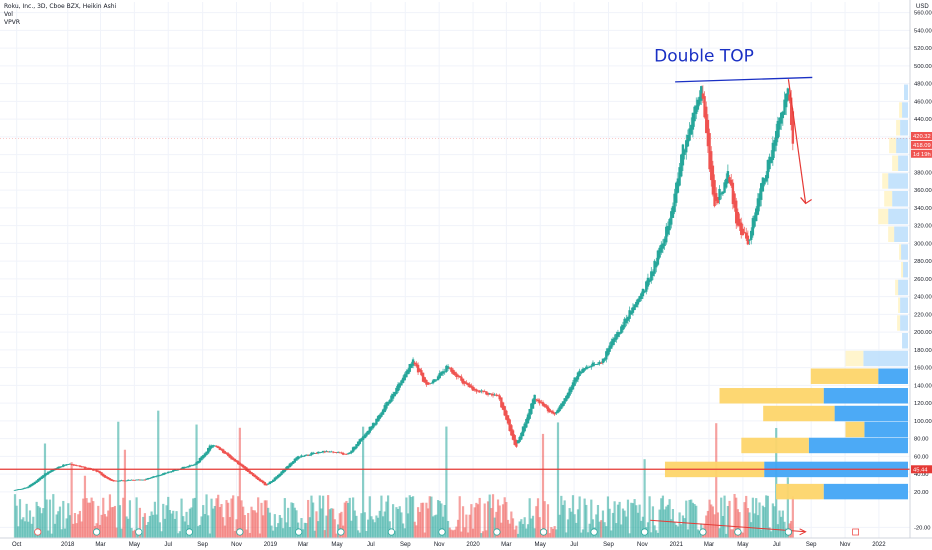 Image resolution: width=932 pixels, height=550 pixels. What do you see at coordinates (922, 155) in the screenshot?
I see `countdown-badge-text: 1d 19h` at bounding box center [922, 155].